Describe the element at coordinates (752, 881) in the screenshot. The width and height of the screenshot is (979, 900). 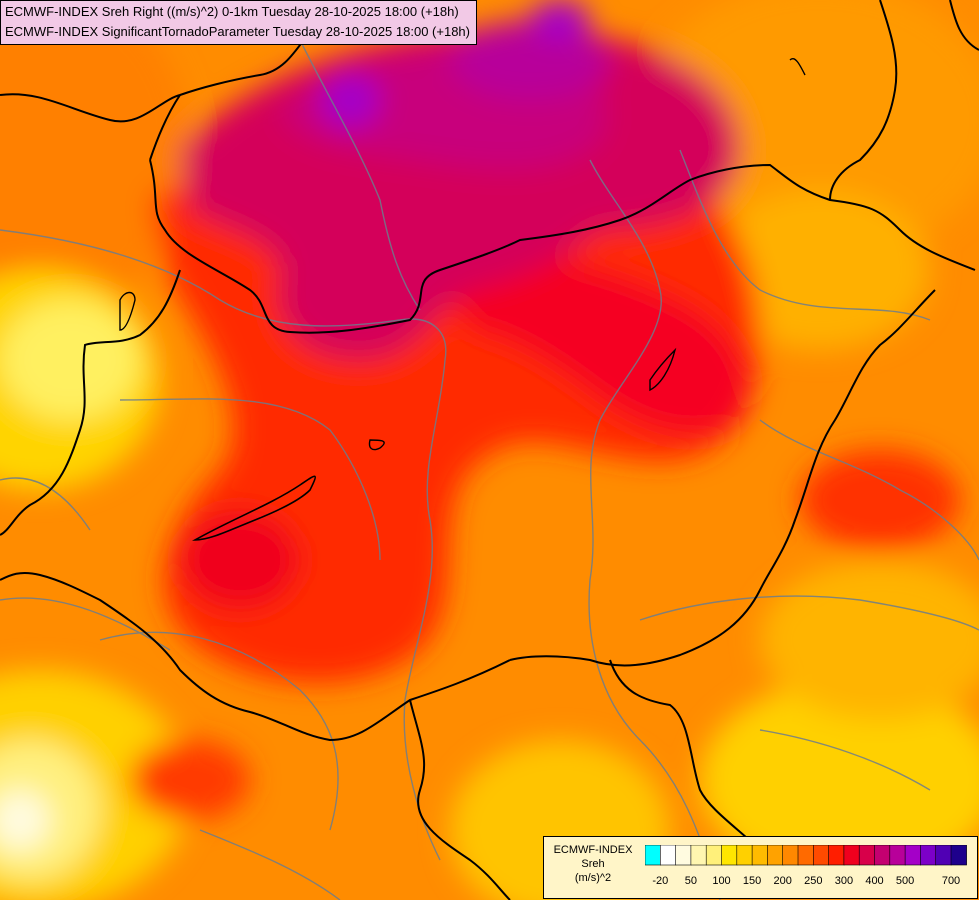
I see `legend-tick-label: 150` at that location.